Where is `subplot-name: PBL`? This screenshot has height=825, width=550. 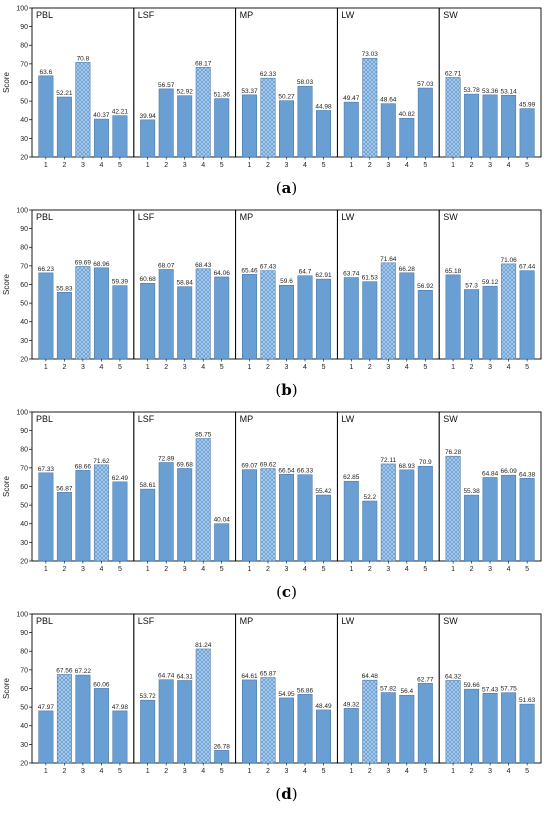 subplot-name: PBL is located at coordinates (44, 621).